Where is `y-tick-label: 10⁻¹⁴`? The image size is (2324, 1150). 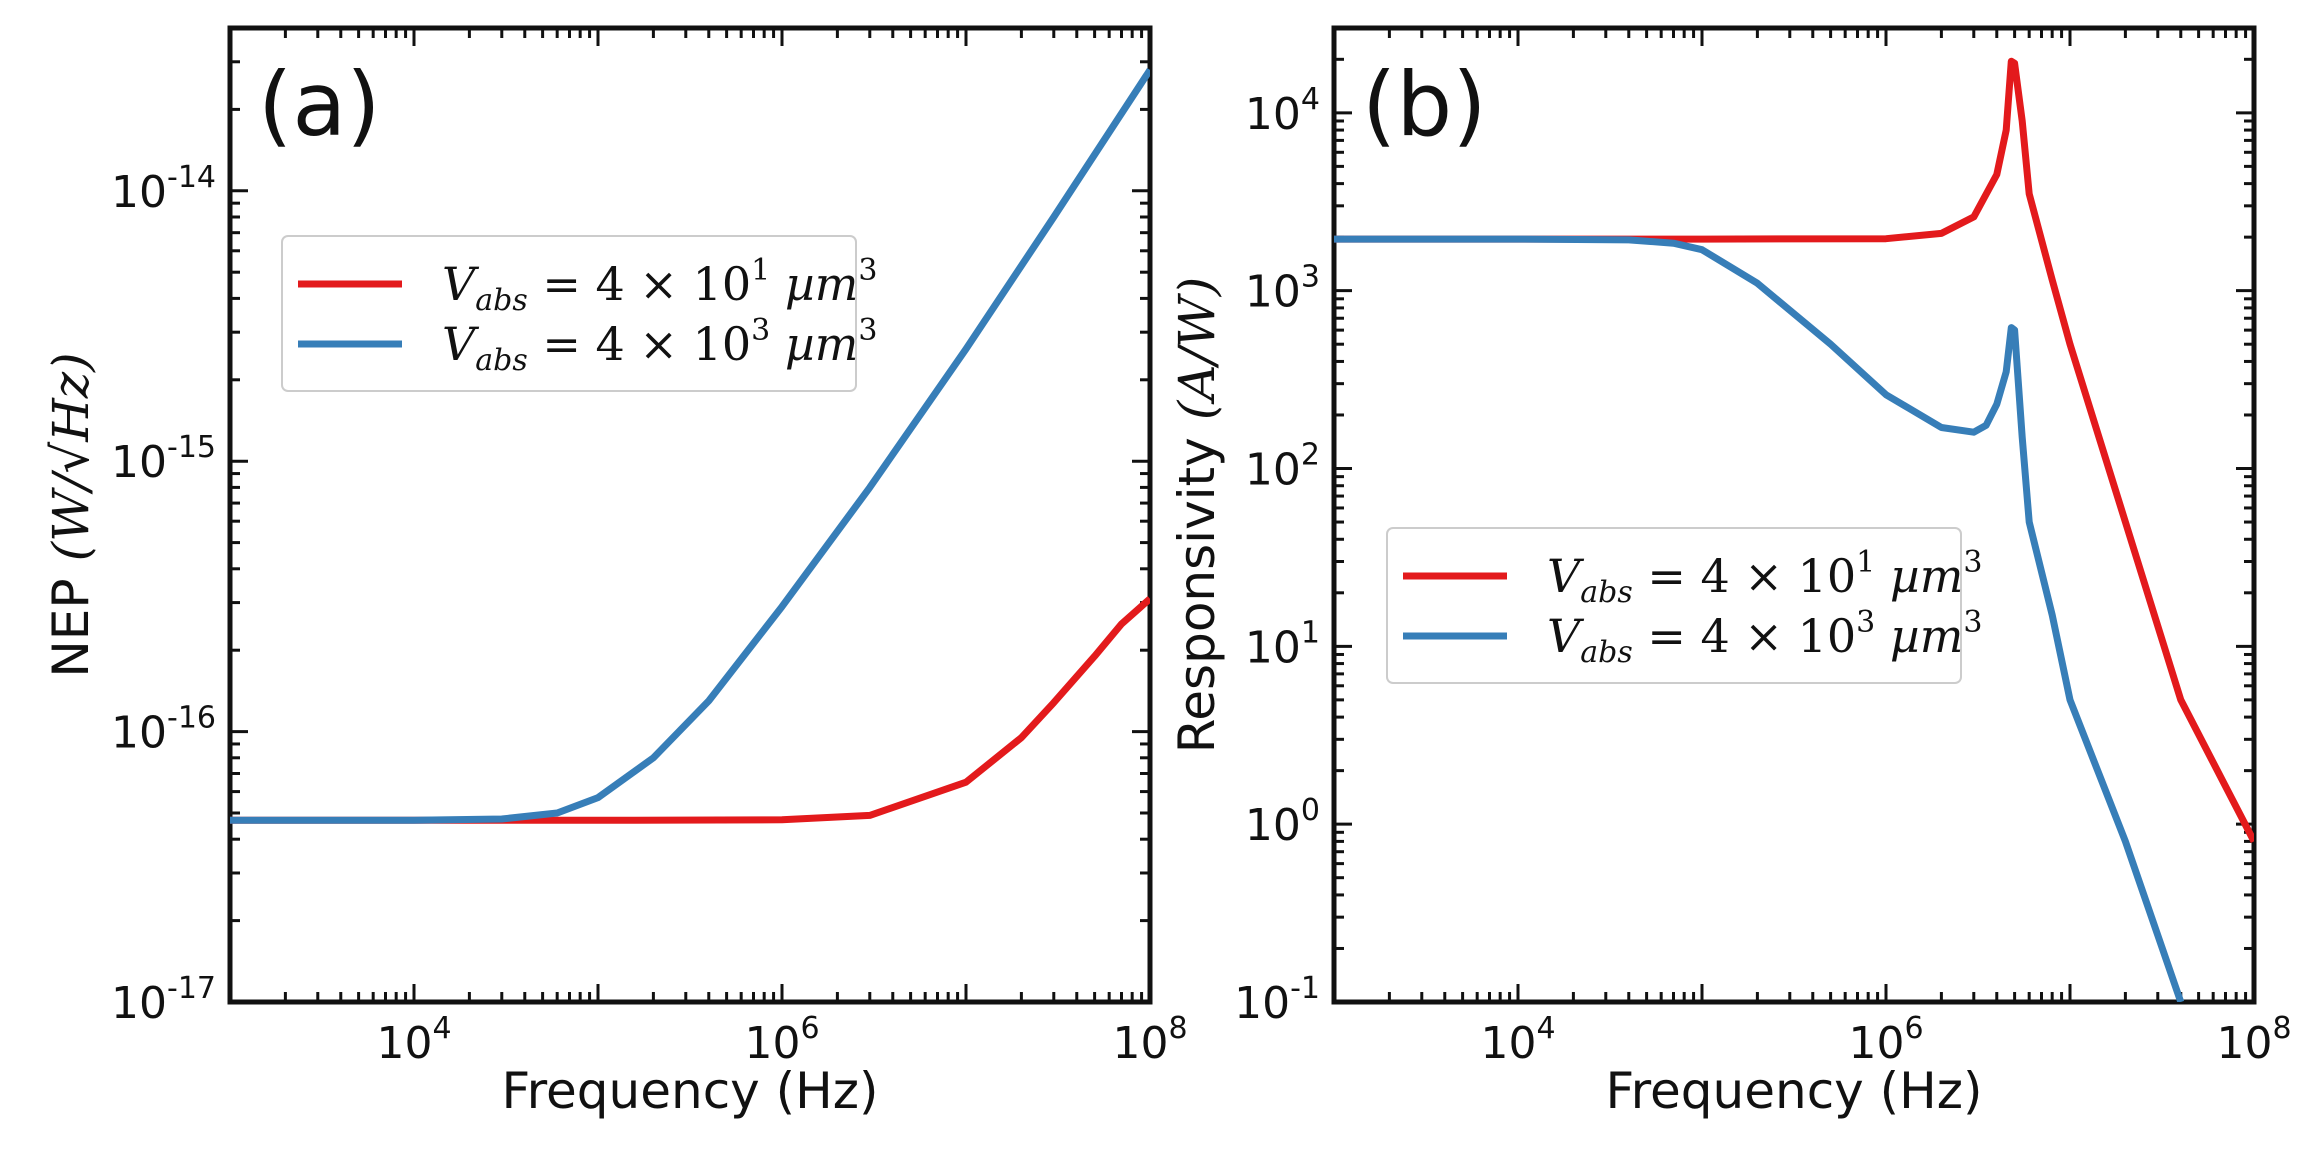 y-tick-label: 10⁻¹⁴ is located at coordinates (163, 189).